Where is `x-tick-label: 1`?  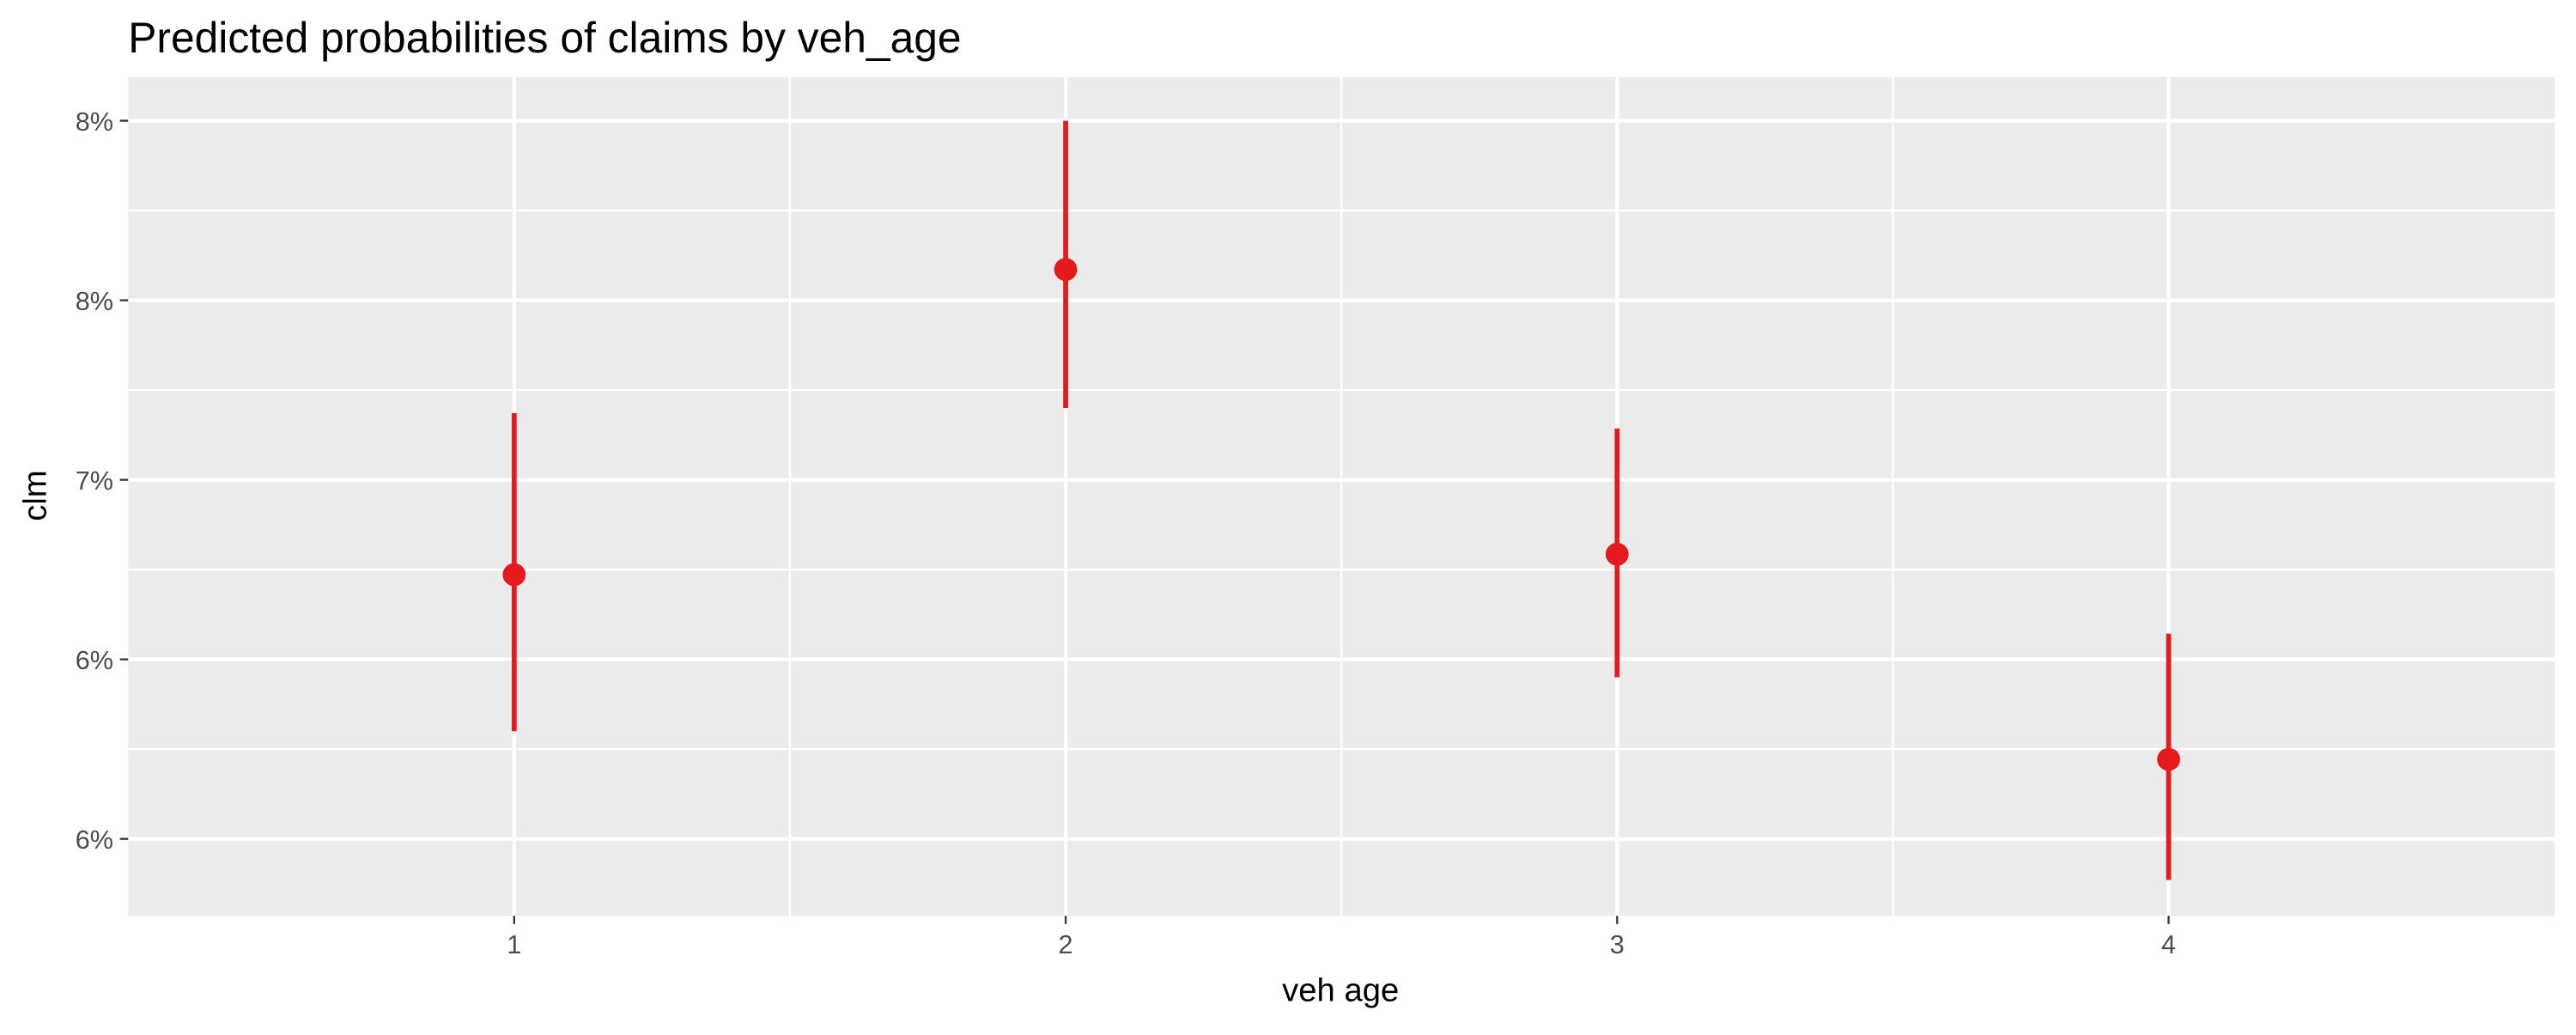
x-tick-label: 1 is located at coordinates (514, 944).